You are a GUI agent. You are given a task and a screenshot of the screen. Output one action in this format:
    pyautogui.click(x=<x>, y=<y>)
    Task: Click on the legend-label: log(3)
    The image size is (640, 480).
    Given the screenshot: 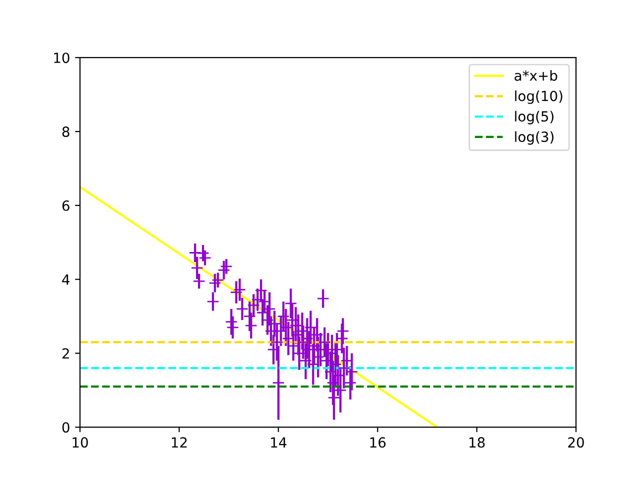 What is the action you would take?
    pyautogui.click(x=534, y=138)
    